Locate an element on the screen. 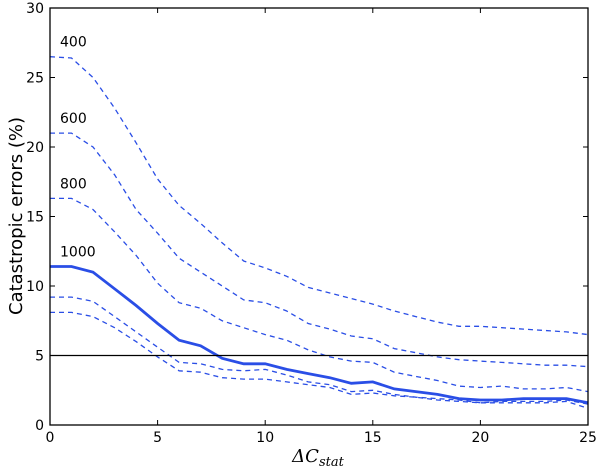  series-label-1000: 1000 is located at coordinates (78, 253).